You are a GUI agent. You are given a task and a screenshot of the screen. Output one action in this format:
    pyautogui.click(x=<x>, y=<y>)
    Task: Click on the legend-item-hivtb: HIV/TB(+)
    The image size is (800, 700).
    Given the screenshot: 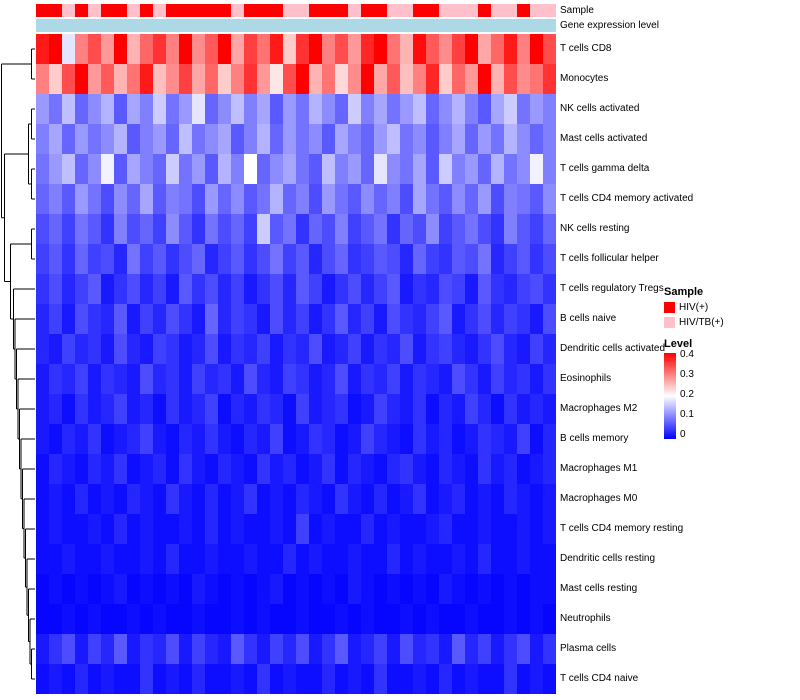 What is the action you would take?
    pyautogui.click(x=731, y=322)
    